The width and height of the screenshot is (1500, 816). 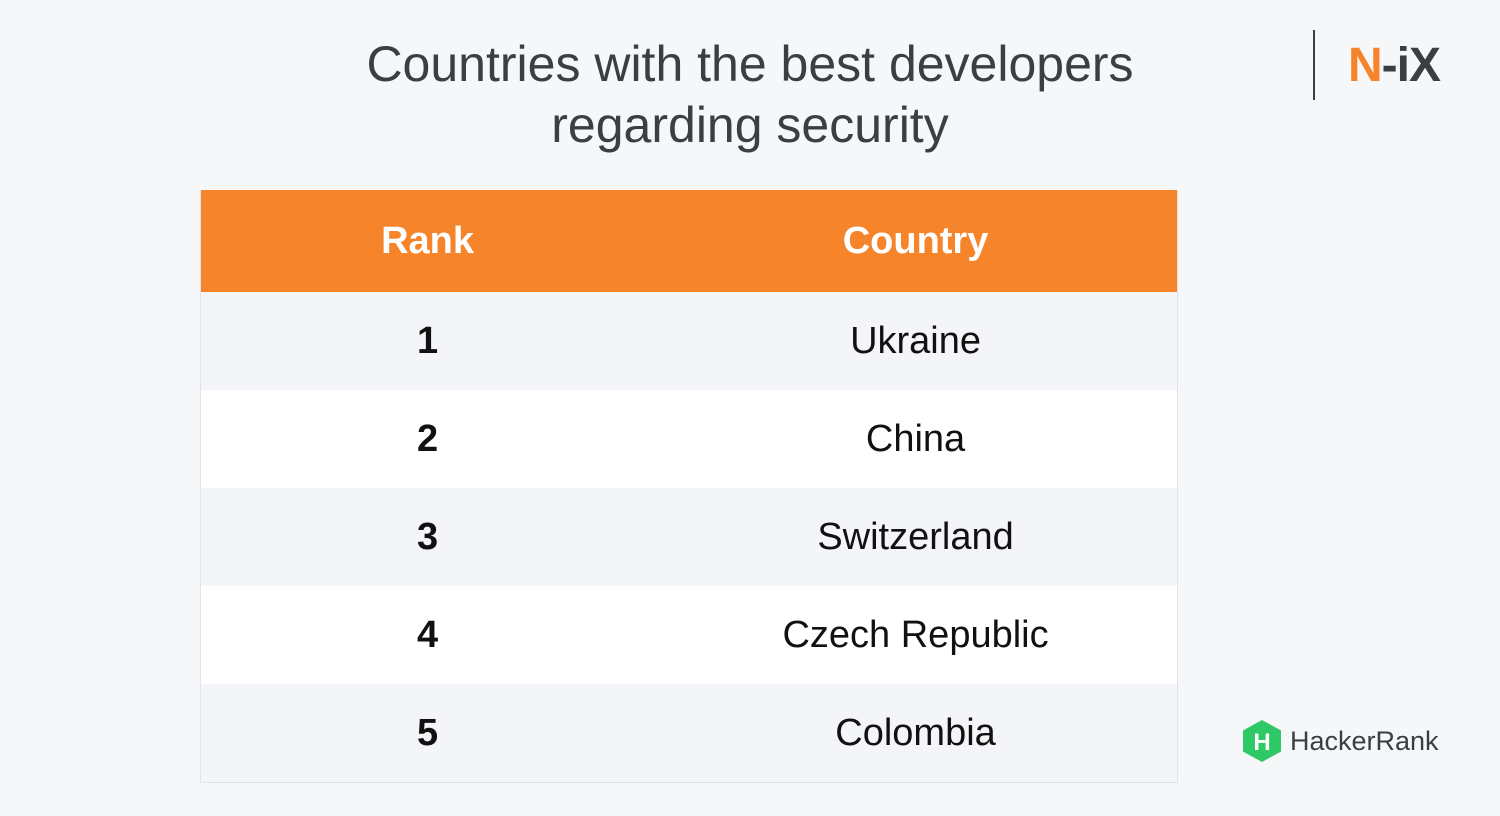 What do you see at coordinates (689, 241) in the screenshot?
I see `table-header-row: Rank Country` at bounding box center [689, 241].